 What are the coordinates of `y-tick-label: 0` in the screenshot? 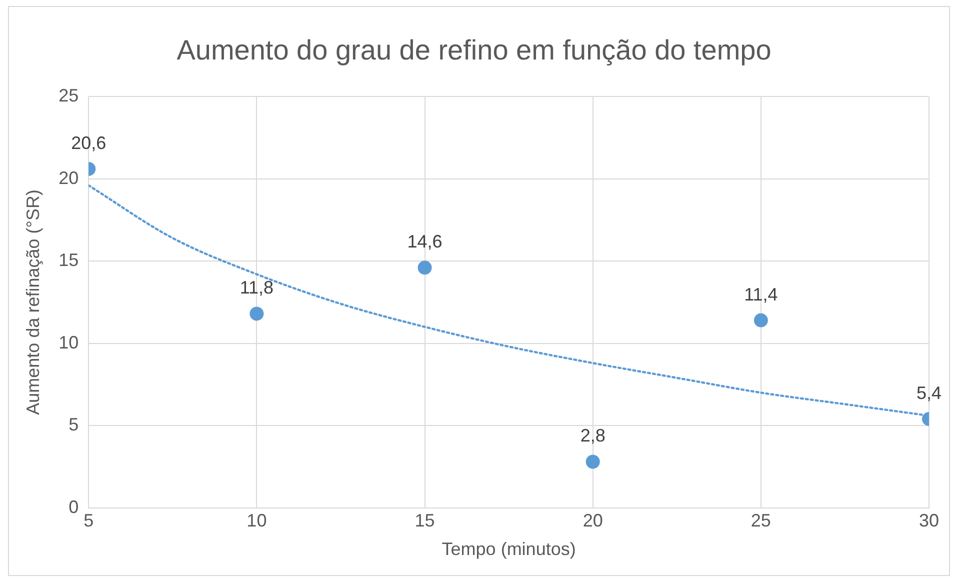 It's located at (73, 506).